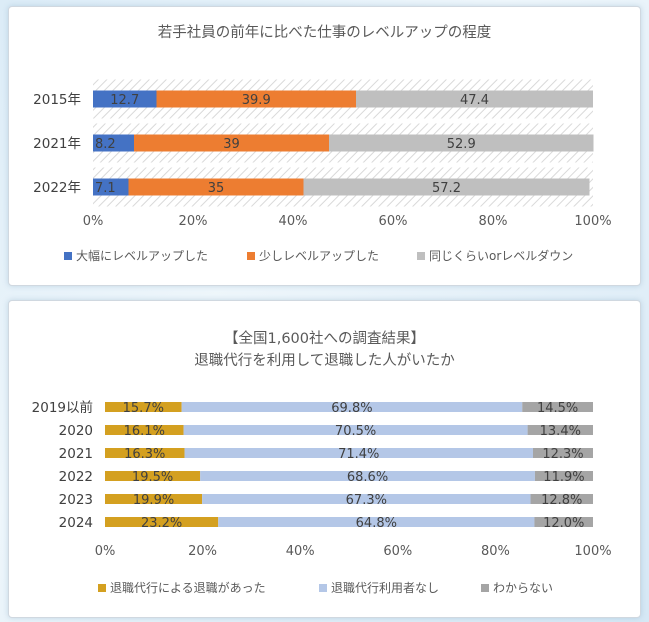 The image size is (649, 622). I want to click on category-label: 2020, so click(76, 431).